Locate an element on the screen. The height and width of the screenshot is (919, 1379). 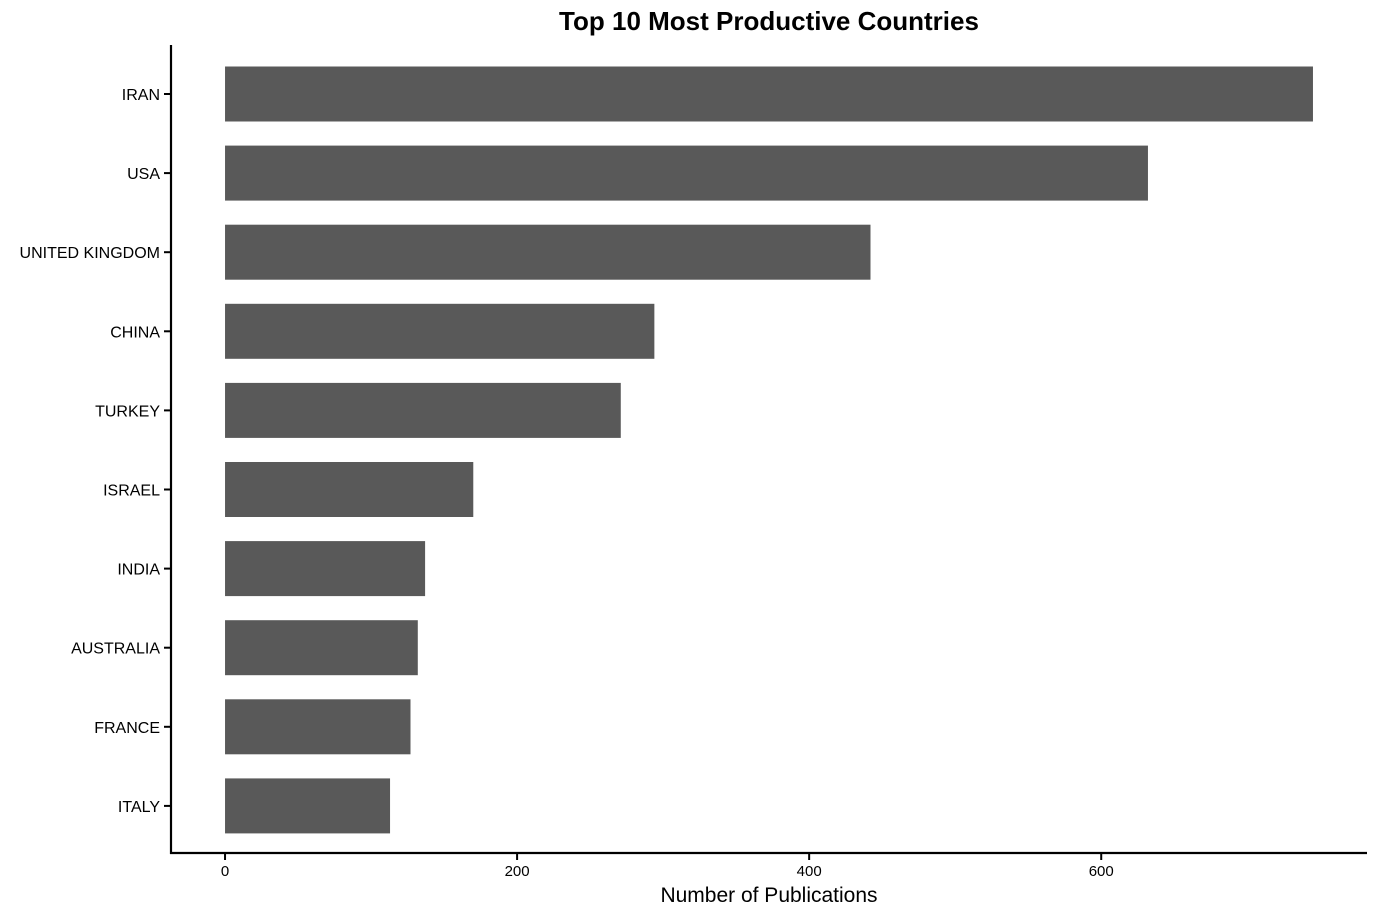
x-tick-label: 0 is located at coordinates (225, 871).